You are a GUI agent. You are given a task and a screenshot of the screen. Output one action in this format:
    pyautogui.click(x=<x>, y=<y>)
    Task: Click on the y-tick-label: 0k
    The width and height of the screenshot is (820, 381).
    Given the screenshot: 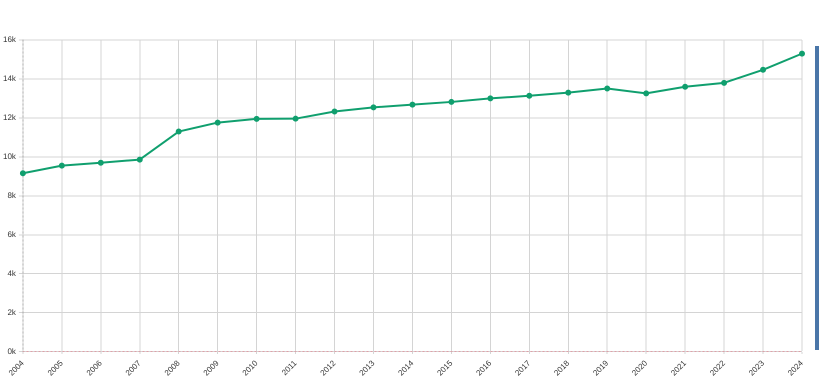 What is the action you would take?
    pyautogui.click(x=12, y=351)
    